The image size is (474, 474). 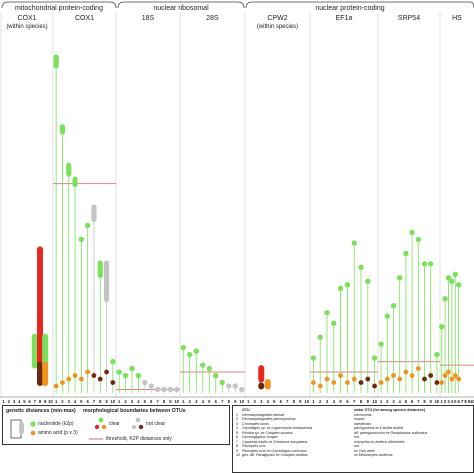 I want to click on legend-nuc-range, so click(x=21, y=428).